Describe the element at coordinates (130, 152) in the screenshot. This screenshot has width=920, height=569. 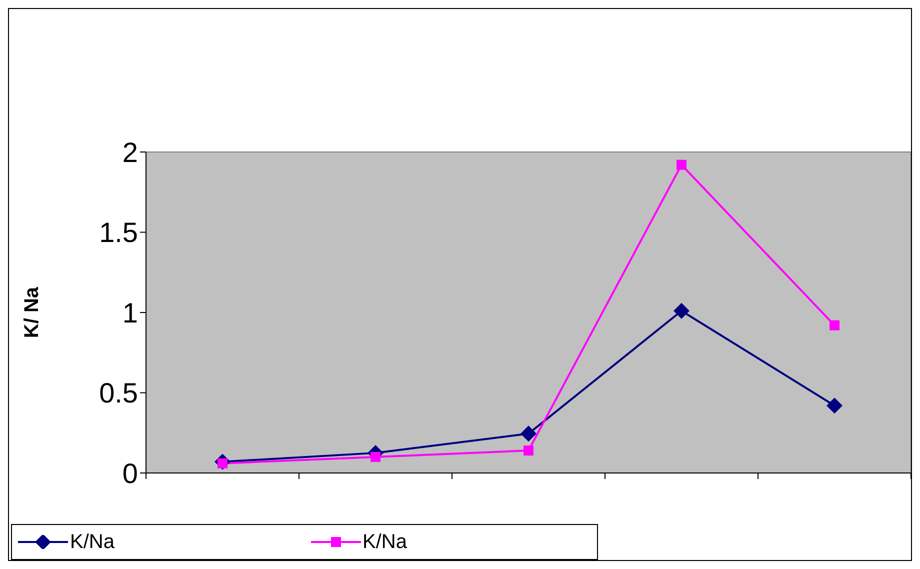
I see `y-tick-label: 2` at that location.